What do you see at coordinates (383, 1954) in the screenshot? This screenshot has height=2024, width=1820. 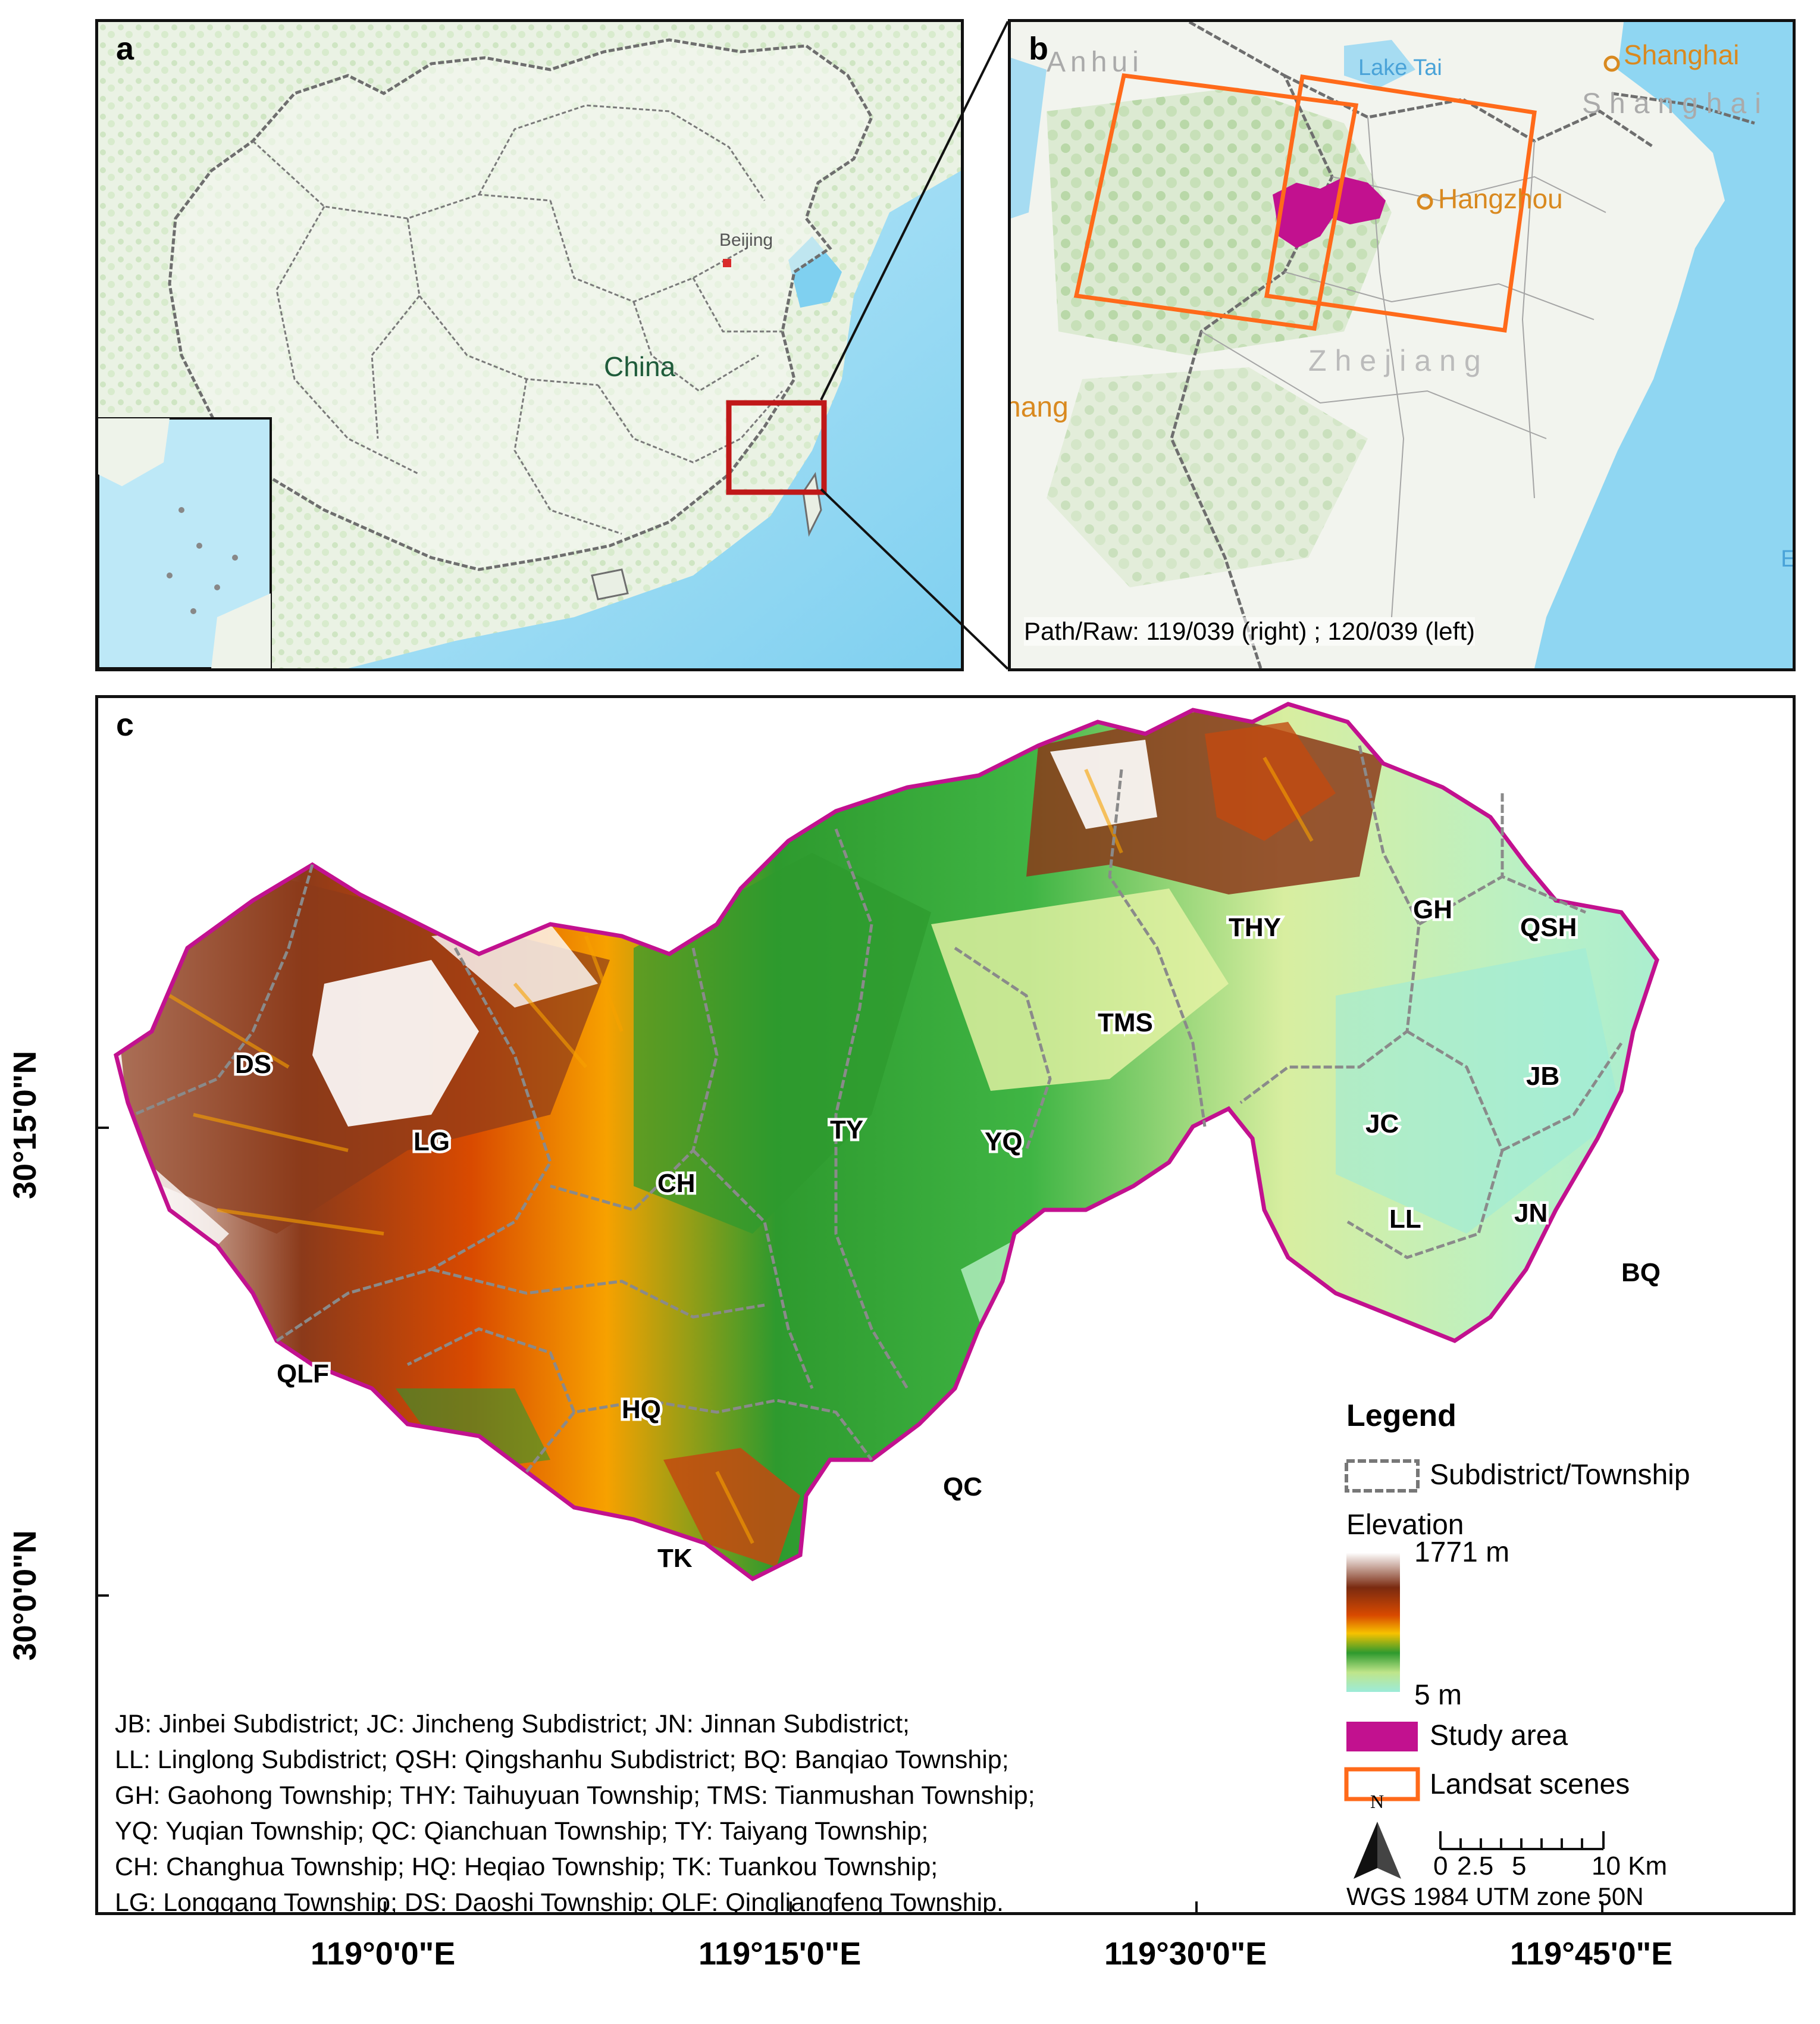 I see `lon-label-119-0: 119°0'0"E` at bounding box center [383, 1954].